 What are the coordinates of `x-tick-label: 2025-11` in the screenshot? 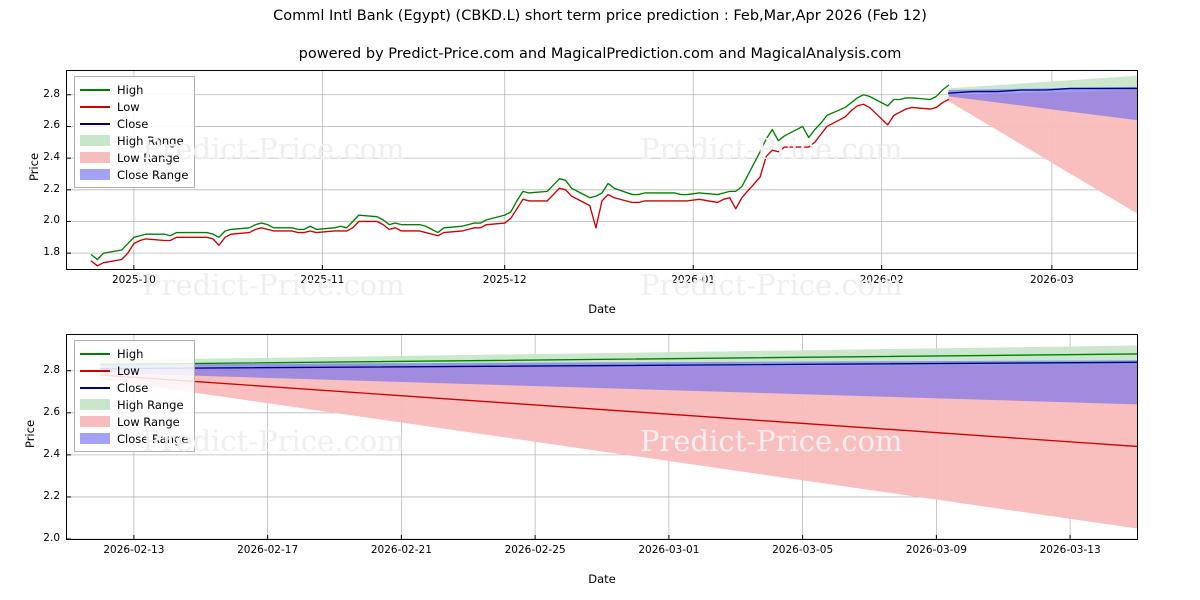 It's located at (322, 280).